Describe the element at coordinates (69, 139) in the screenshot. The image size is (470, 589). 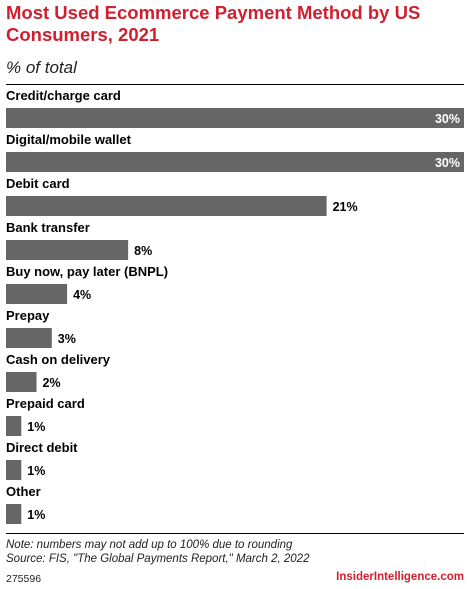
I see `category-label-digital-mobile-wallet: Digital/mobile wallet` at that location.